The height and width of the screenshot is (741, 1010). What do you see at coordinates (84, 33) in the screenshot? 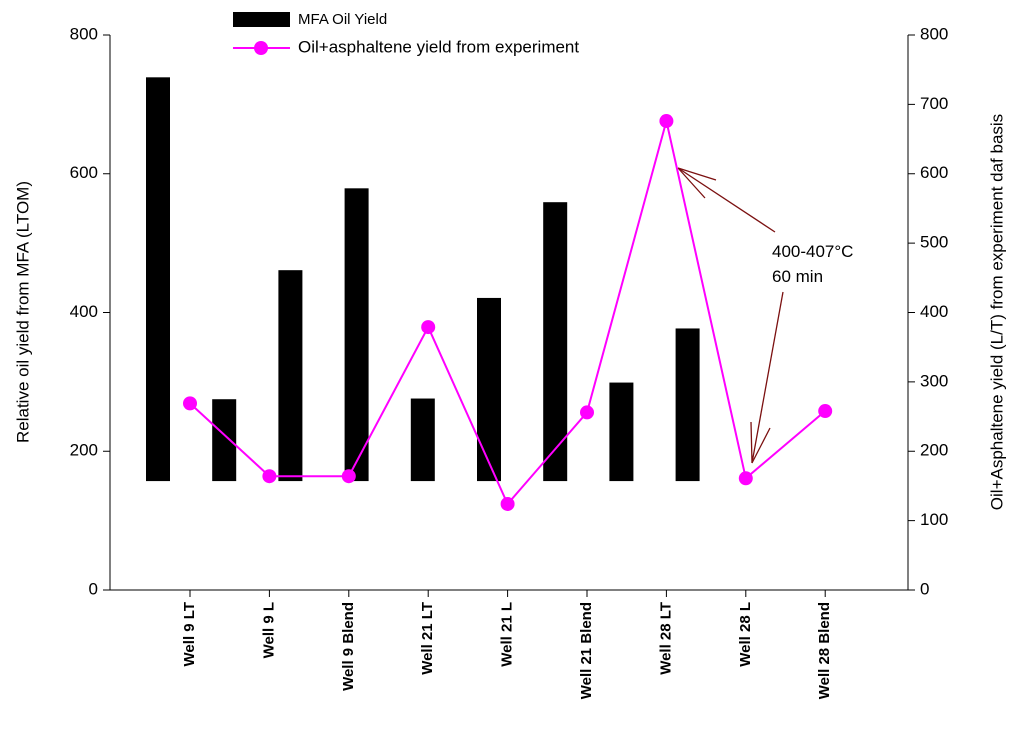
I see `y-tick-label: 800` at bounding box center [84, 33].